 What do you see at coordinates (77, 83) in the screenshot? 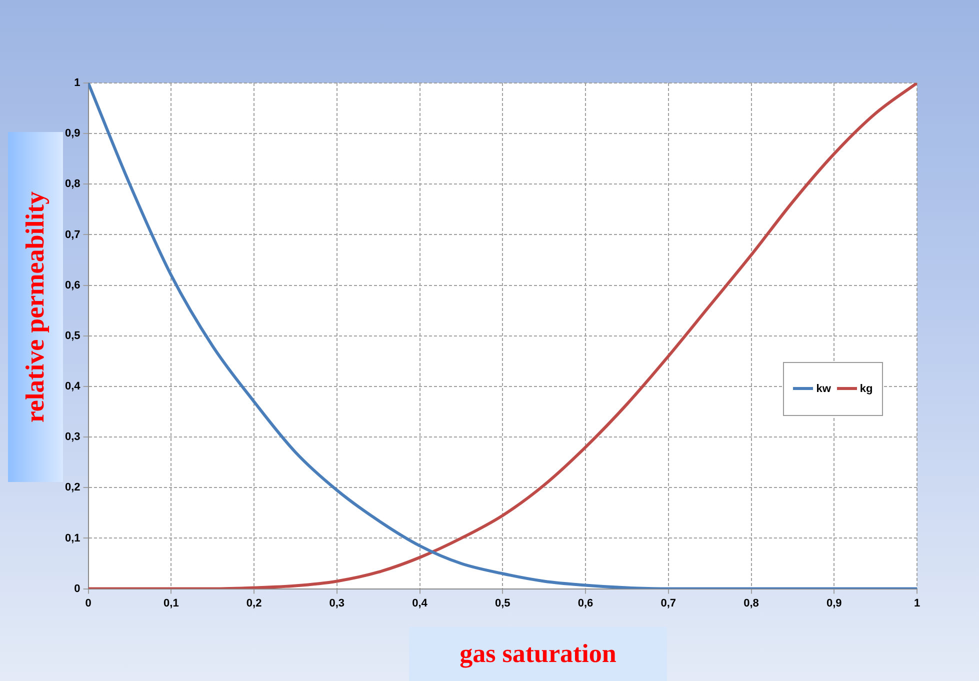
I see `y-tick-label: 1` at bounding box center [77, 83].